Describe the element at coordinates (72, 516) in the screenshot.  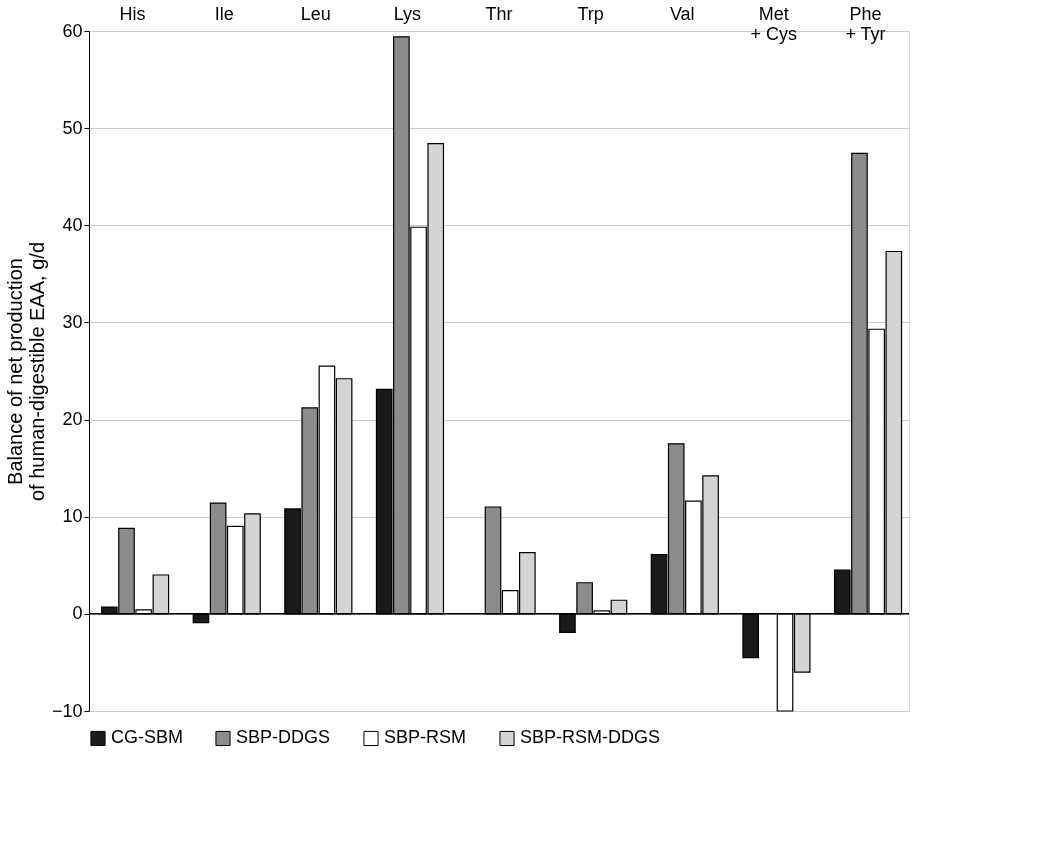
I see `y-tick-label: 10` at that location.